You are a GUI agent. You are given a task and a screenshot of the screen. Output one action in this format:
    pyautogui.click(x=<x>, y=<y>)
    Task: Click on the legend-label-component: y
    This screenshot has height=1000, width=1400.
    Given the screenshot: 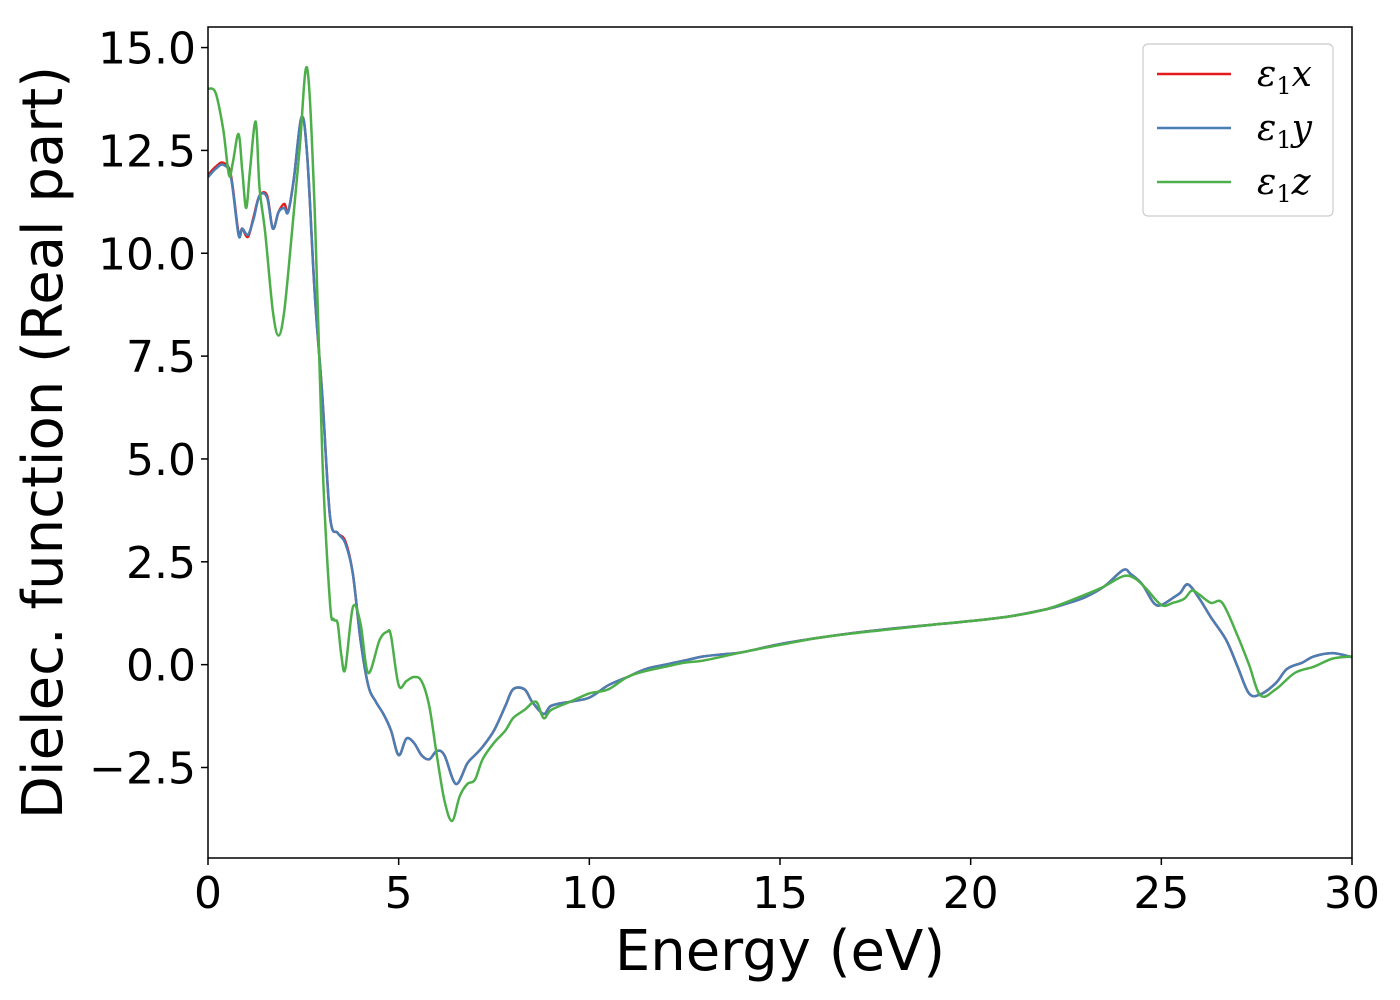 What is the action you would take?
    pyautogui.click(x=1301, y=128)
    